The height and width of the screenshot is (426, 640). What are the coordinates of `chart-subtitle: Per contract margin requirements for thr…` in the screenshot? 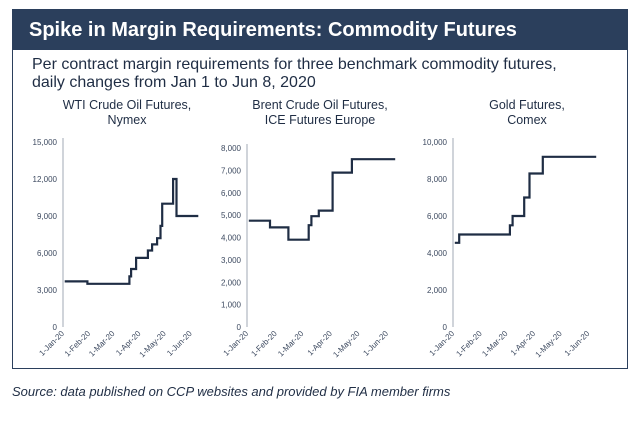 It's located at (327, 74).